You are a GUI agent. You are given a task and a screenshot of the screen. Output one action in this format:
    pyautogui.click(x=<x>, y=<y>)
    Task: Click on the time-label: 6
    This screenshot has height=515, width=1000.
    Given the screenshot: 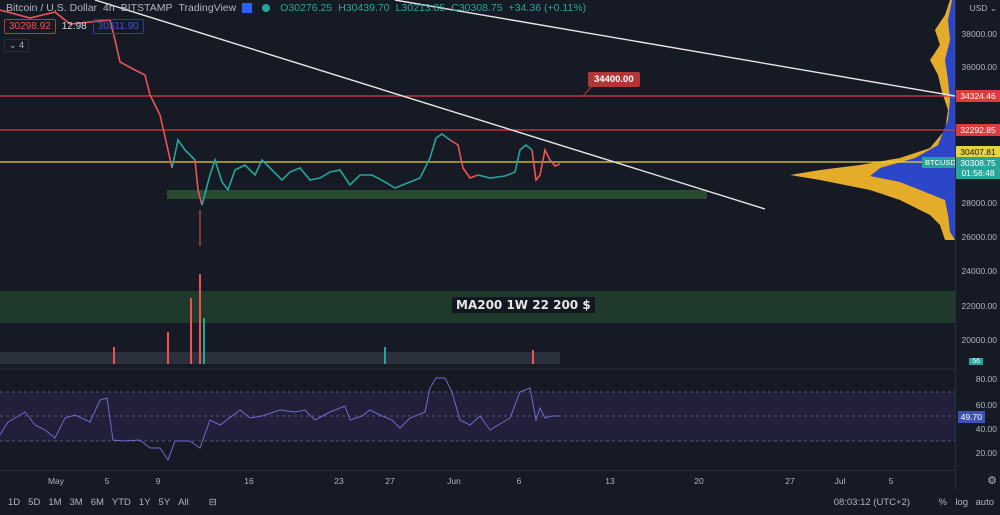 What is the action you would take?
    pyautogui.click(x=519, y=481)
    